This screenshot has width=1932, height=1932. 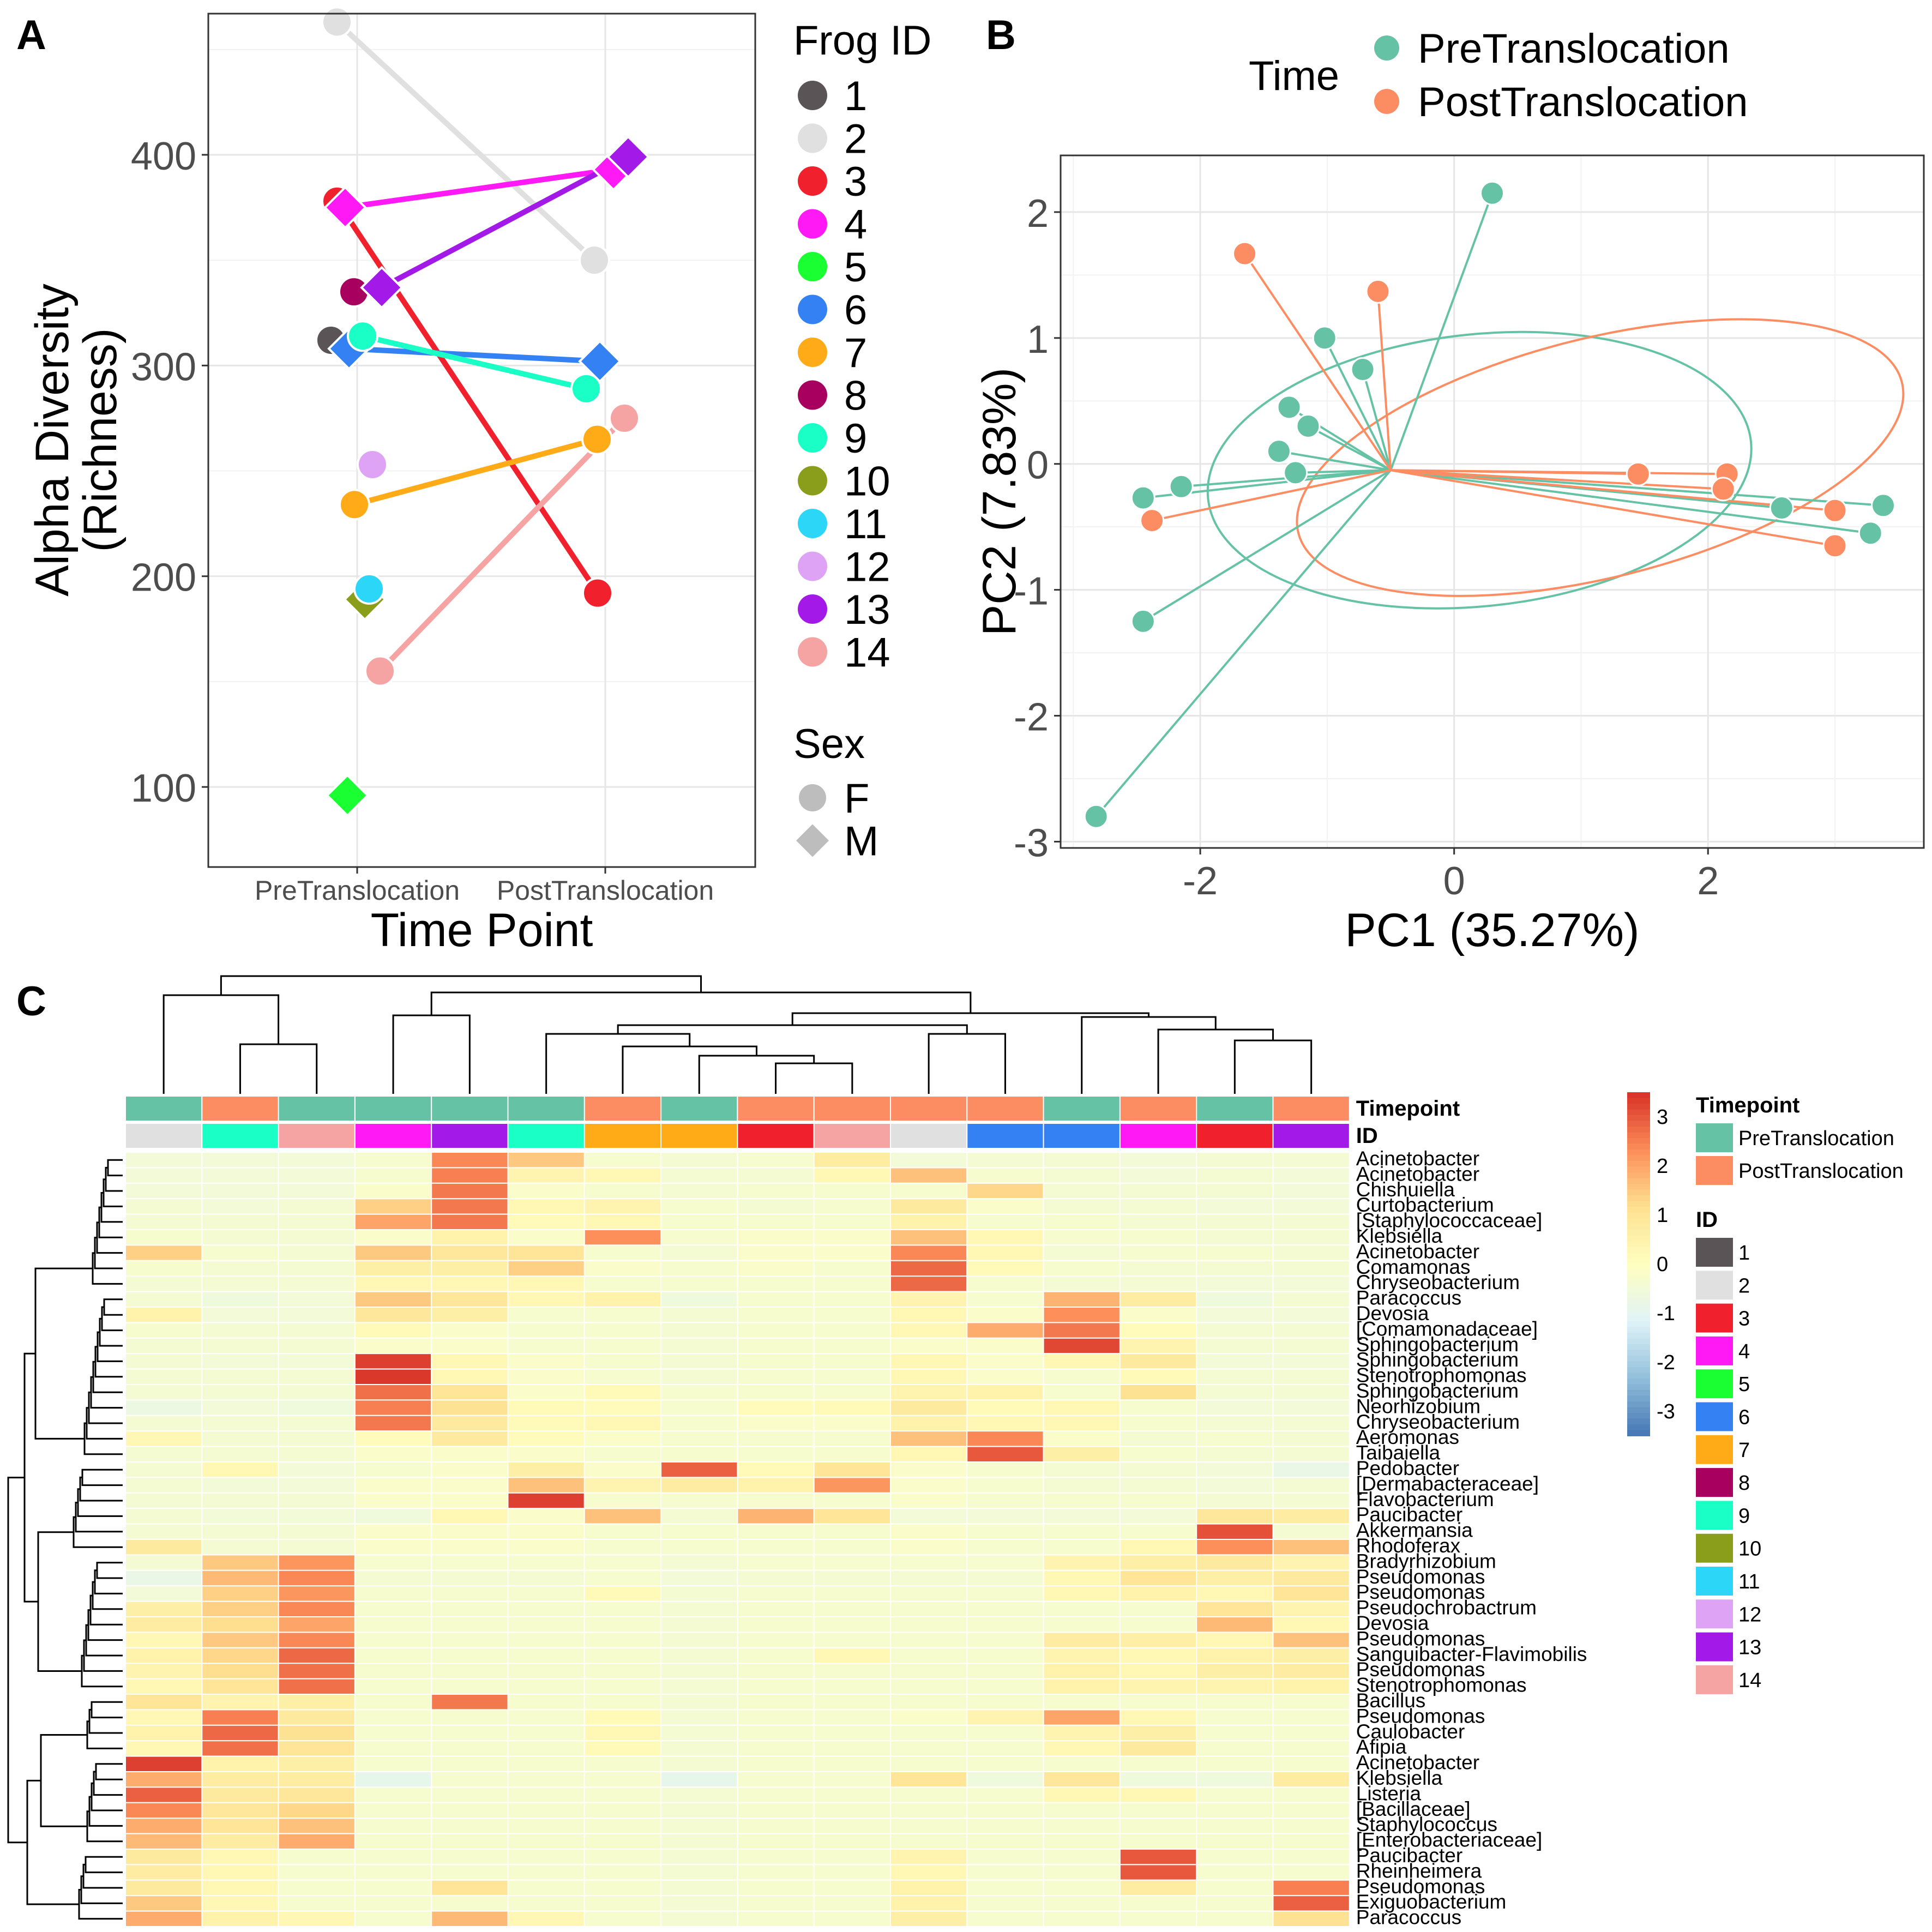 What do you see at coordinates (929, 1109) in the screenshot?
I see `annotation-timepoint-cell` at bounding box center [929, 1109].